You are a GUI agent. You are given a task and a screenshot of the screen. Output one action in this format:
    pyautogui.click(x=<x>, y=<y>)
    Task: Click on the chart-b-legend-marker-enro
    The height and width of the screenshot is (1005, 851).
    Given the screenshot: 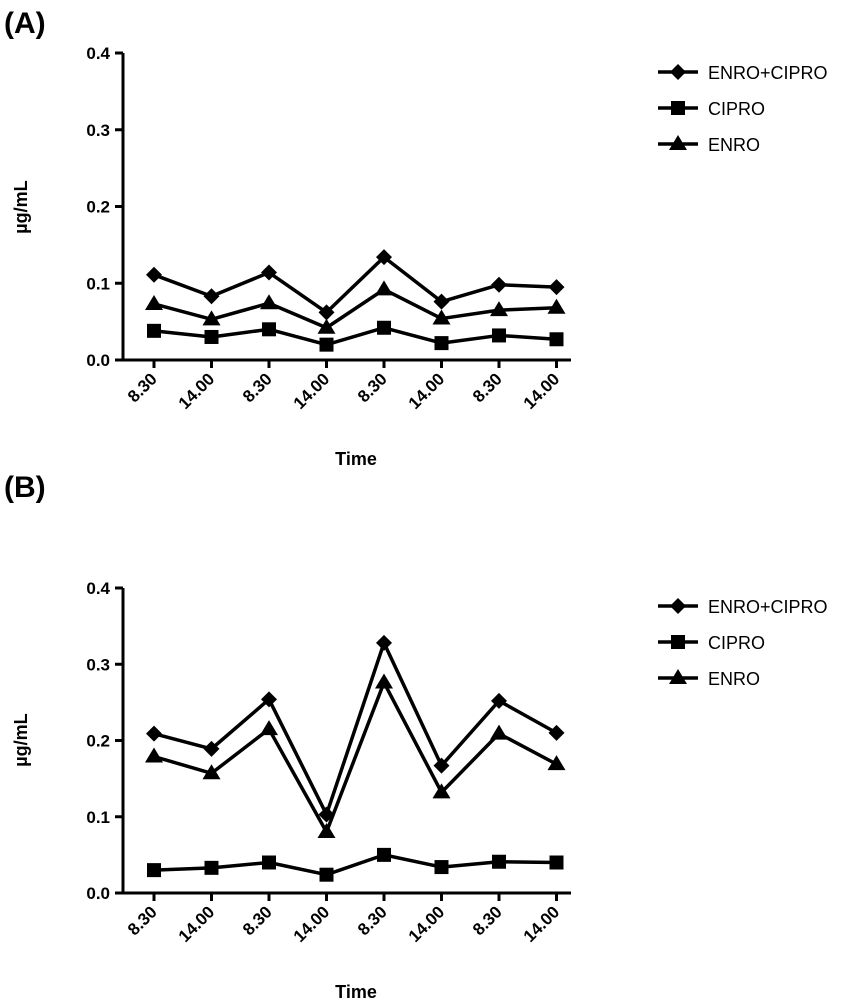 What is the action you would take?
    pyautogui.click(x=678, y=676)
    